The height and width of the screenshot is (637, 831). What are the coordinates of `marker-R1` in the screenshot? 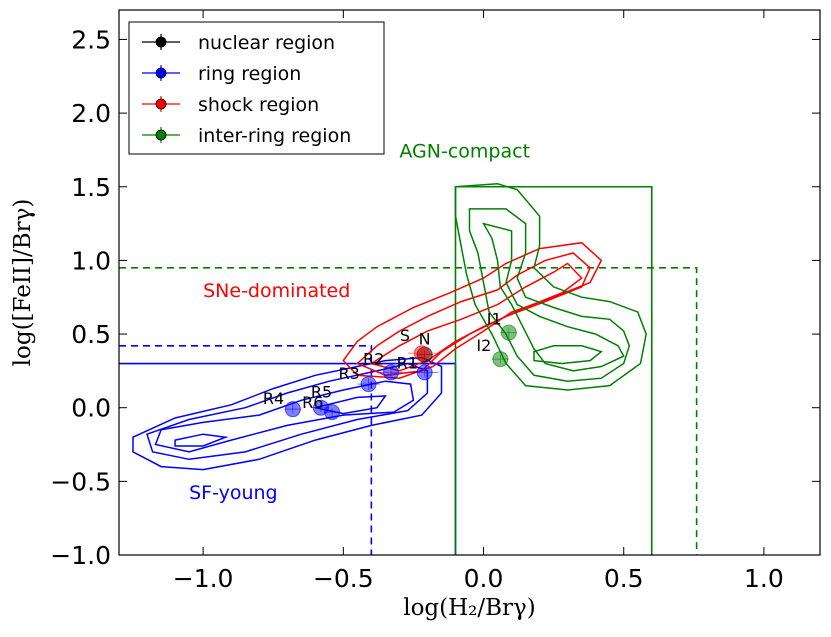 It's located at (424, 372).